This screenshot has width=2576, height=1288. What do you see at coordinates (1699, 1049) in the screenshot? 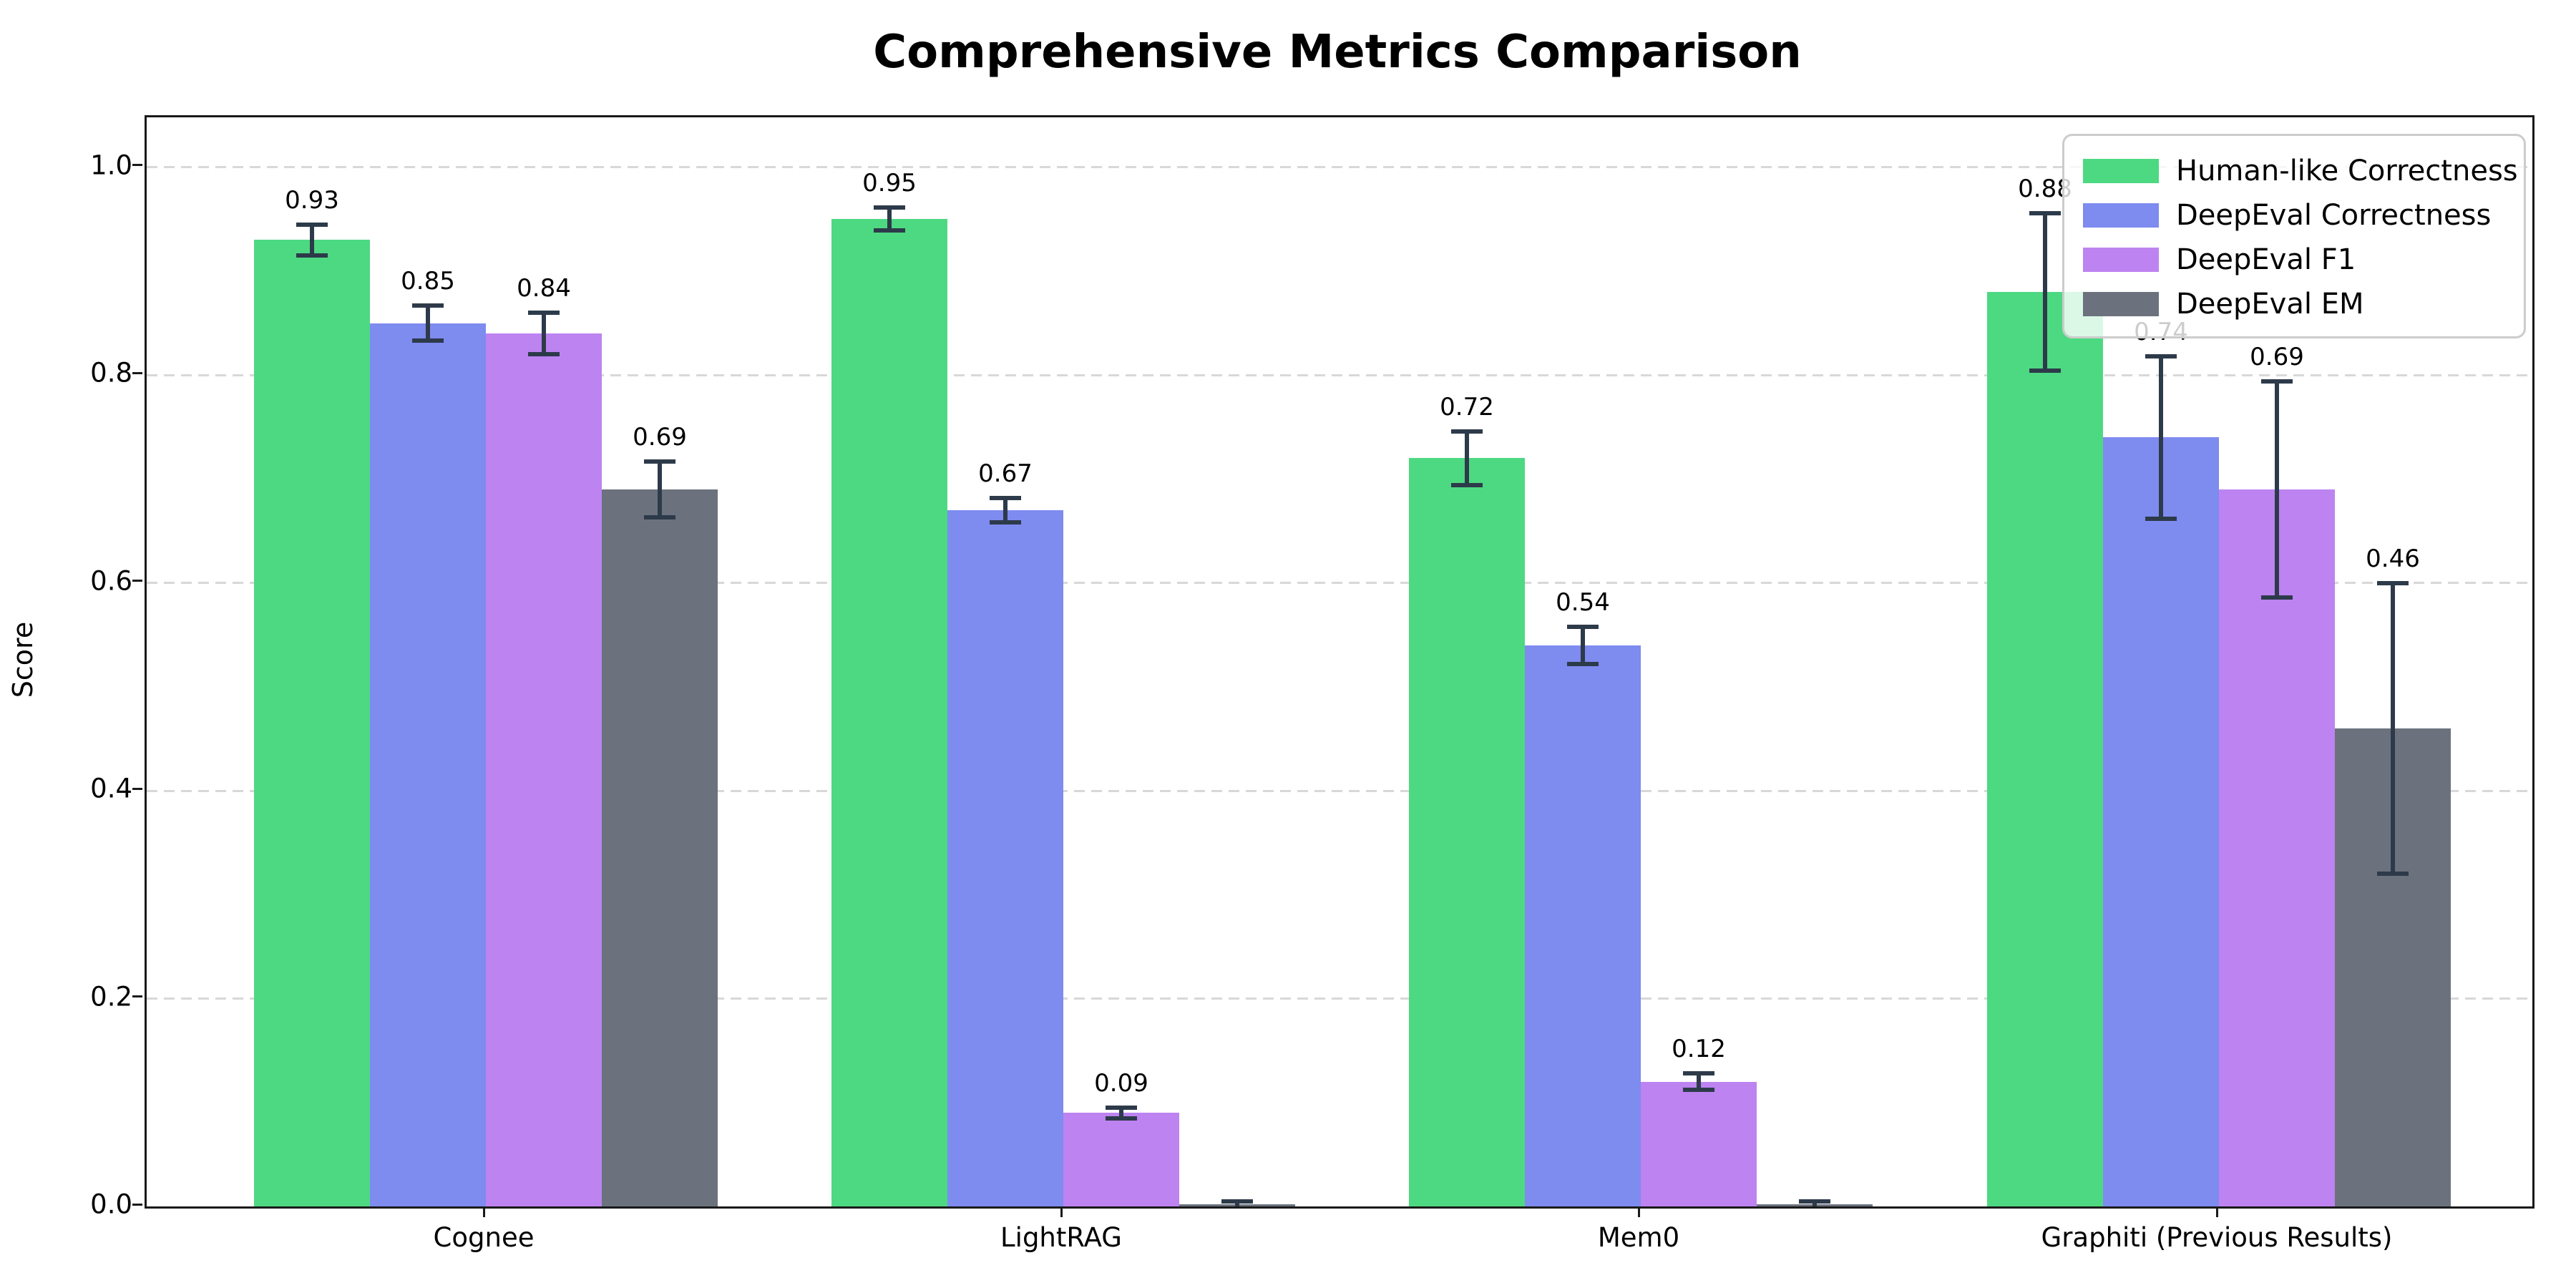
I see `bar-value-label: 0.12` at bounding box center [1699, 1049].